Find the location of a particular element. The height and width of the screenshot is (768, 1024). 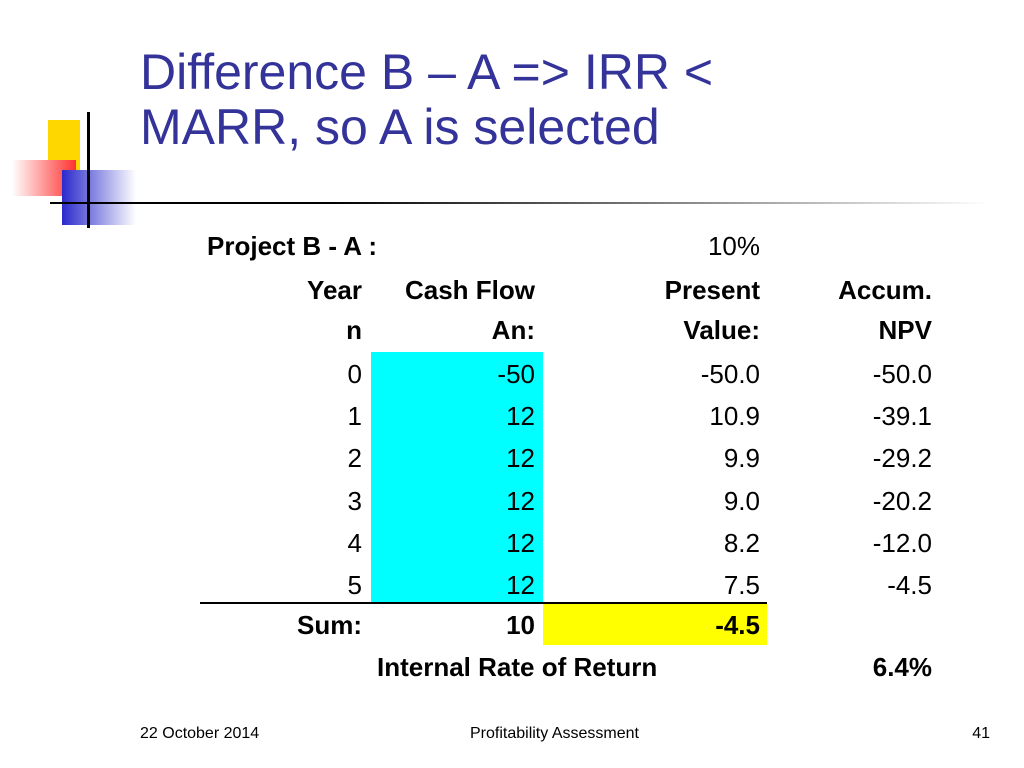

table-cell: 5 is located at coordinates (354, 585).